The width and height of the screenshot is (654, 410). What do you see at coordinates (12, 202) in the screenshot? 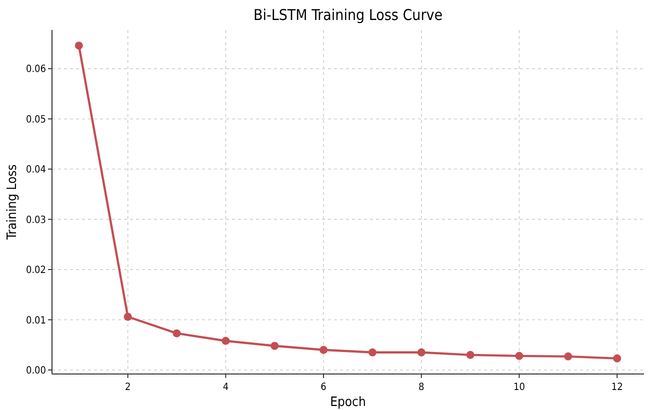
I see `y-axis-title: Training Loss` at bounding box center [12, 202].